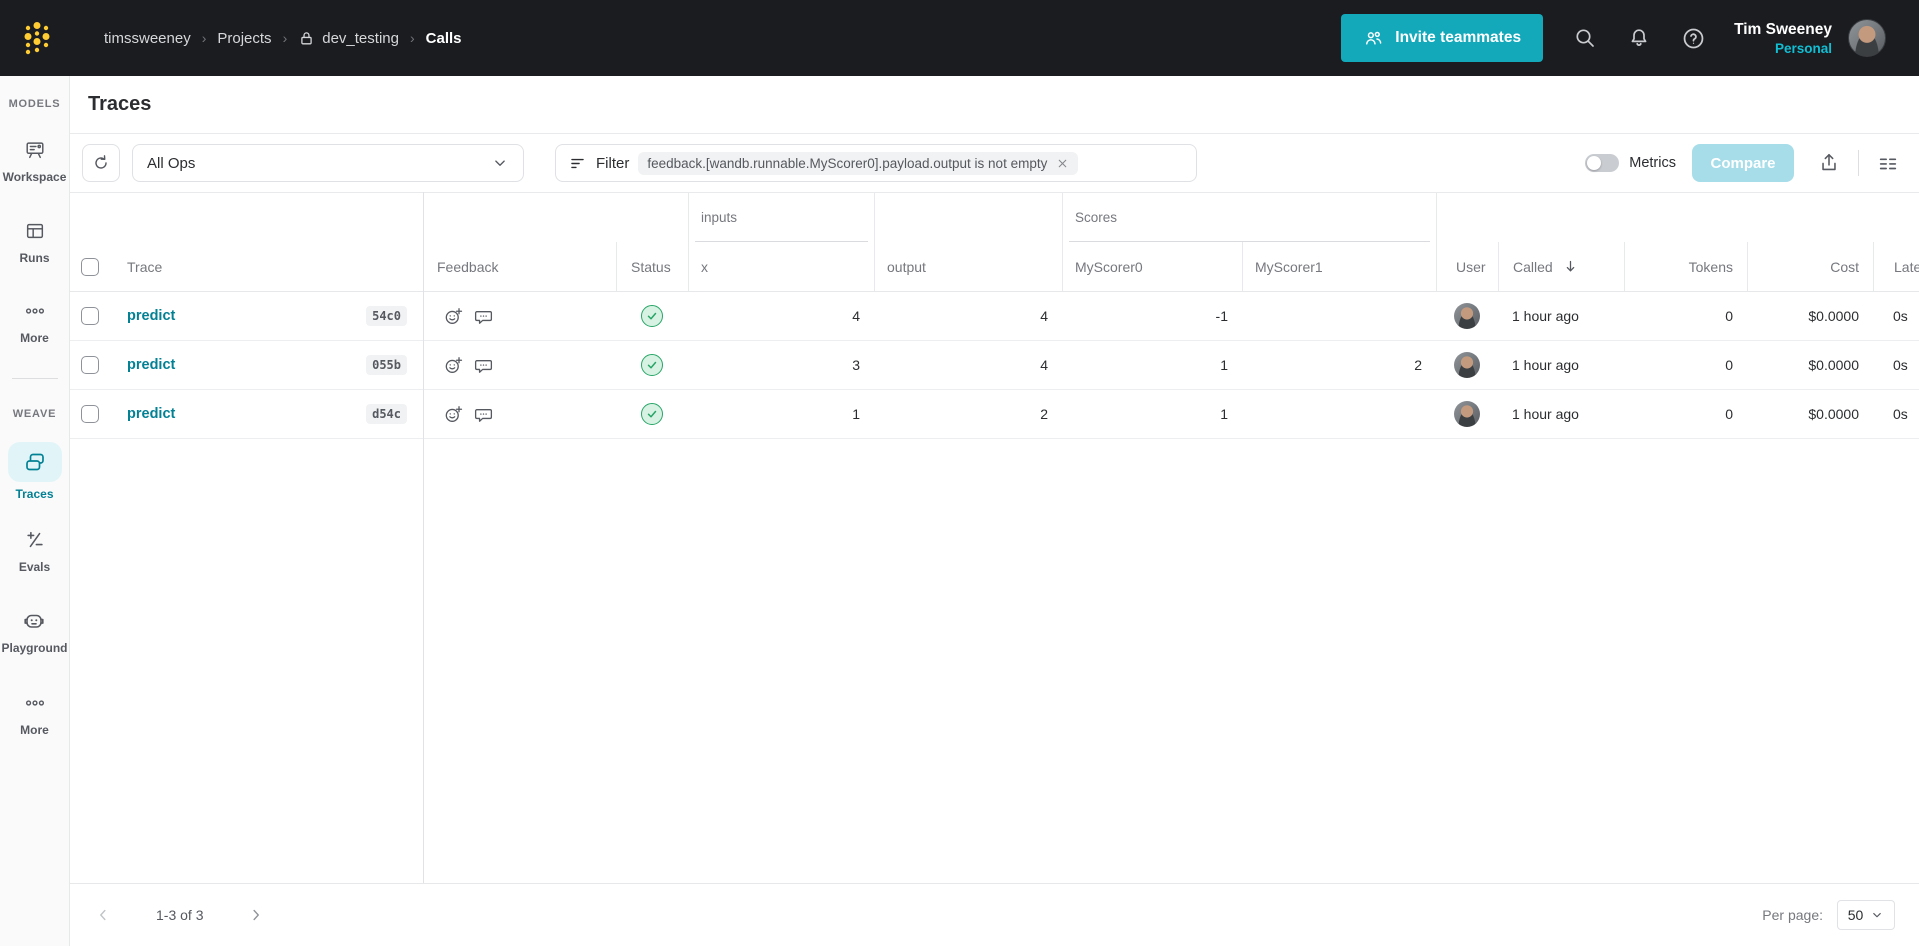  What do you see at coordinates (1062, 163) in the screenshot?
I see `close-icon` at bounding box center [1062, 163].